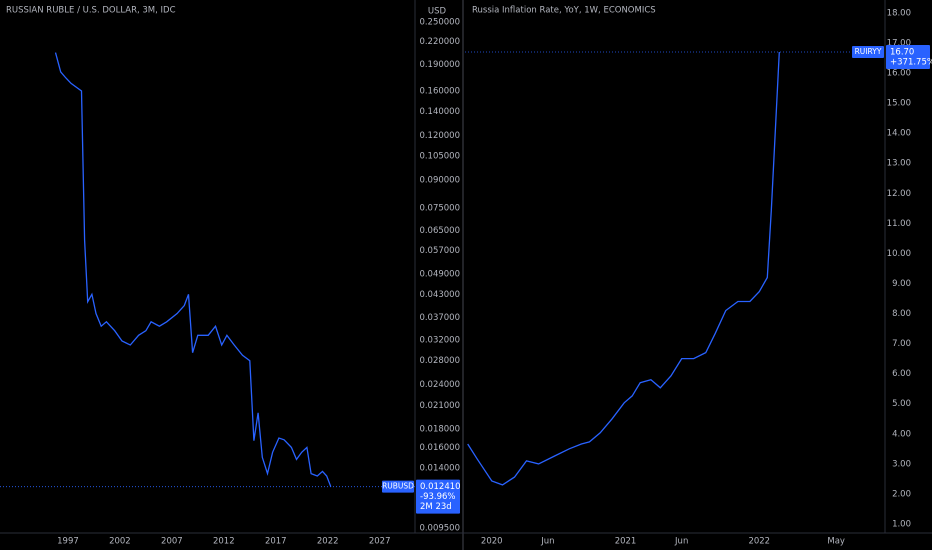 Image resolution: width=932 pixels, height=550 pixels. What do you see at coordinates (439, 136) in the screenshot?
I see `y-tick-label: 0.120000` at bounding box center [439, 136].